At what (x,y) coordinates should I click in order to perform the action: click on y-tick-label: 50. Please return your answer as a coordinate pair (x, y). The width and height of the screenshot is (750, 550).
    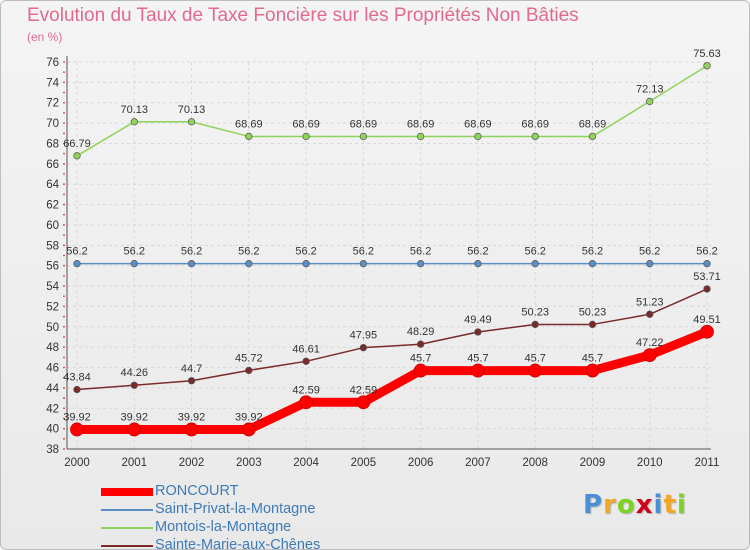
    Looking at the image, I should click on (52, 328).